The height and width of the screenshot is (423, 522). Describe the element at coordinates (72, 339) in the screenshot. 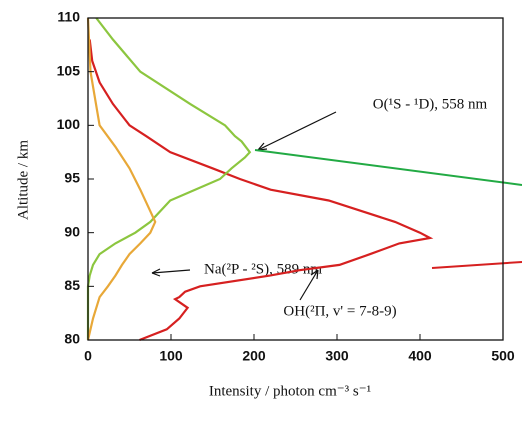

I see `y-tick-label: 80` at that location.